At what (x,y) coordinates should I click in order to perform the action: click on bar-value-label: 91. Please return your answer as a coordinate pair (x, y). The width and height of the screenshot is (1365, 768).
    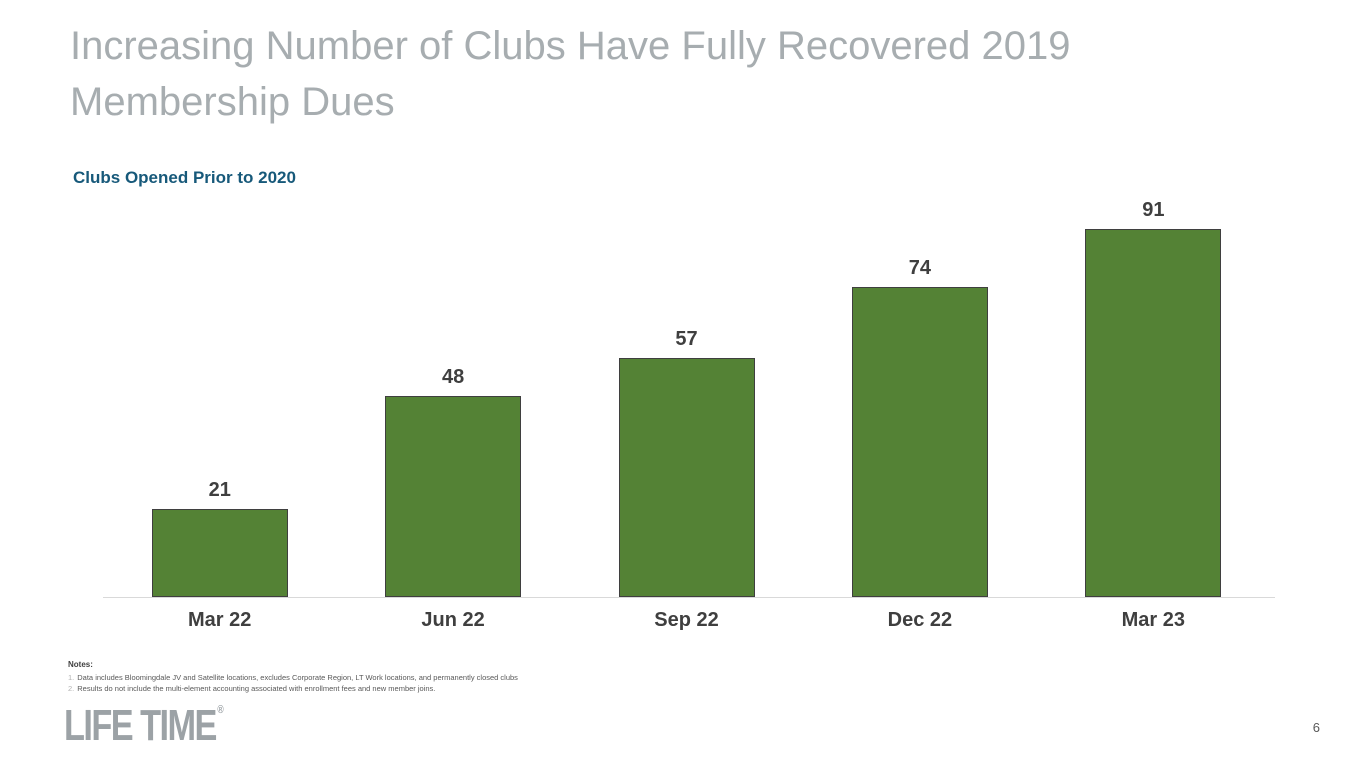
    Looking at the image, I should click on (1153, 210).